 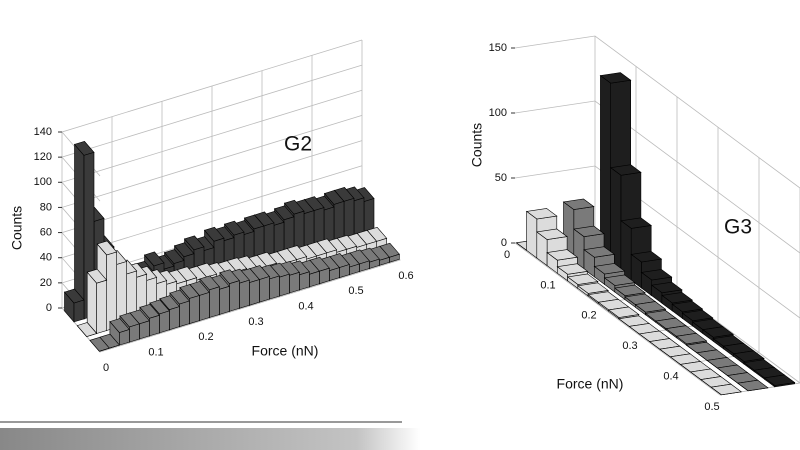 I want to click on shadow, so click(x=210, y=439).